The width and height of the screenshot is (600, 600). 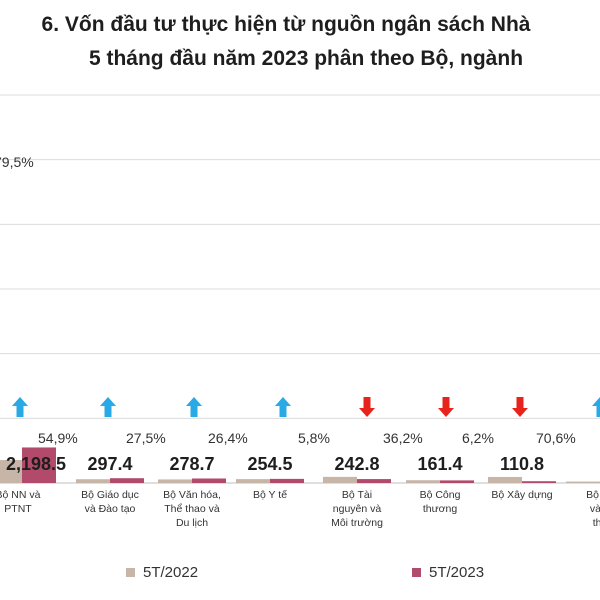 I want to click on category-label-7-0: Bộ Th, so click(x=593, y=495).